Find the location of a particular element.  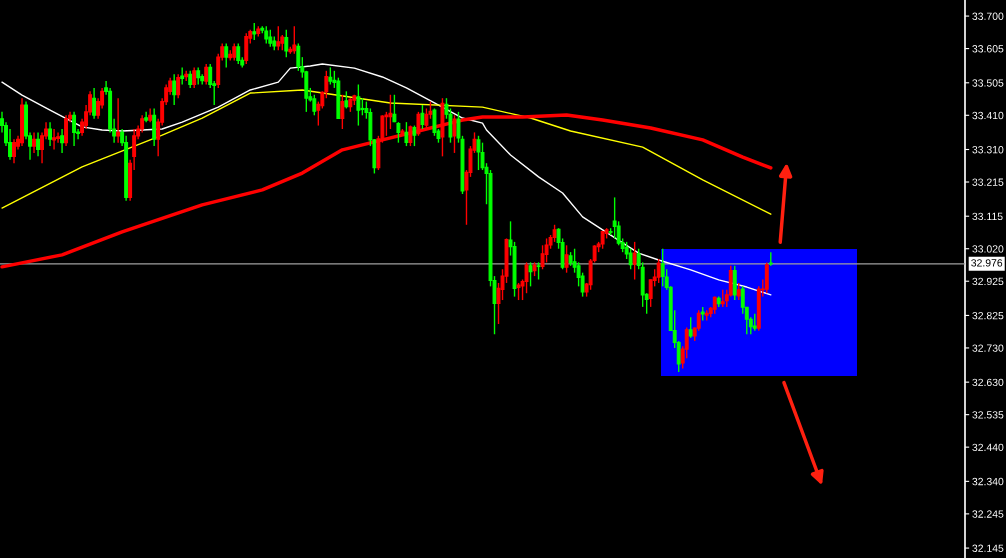

y-tick-label: 32.145 is located at coordinates (988, 548).